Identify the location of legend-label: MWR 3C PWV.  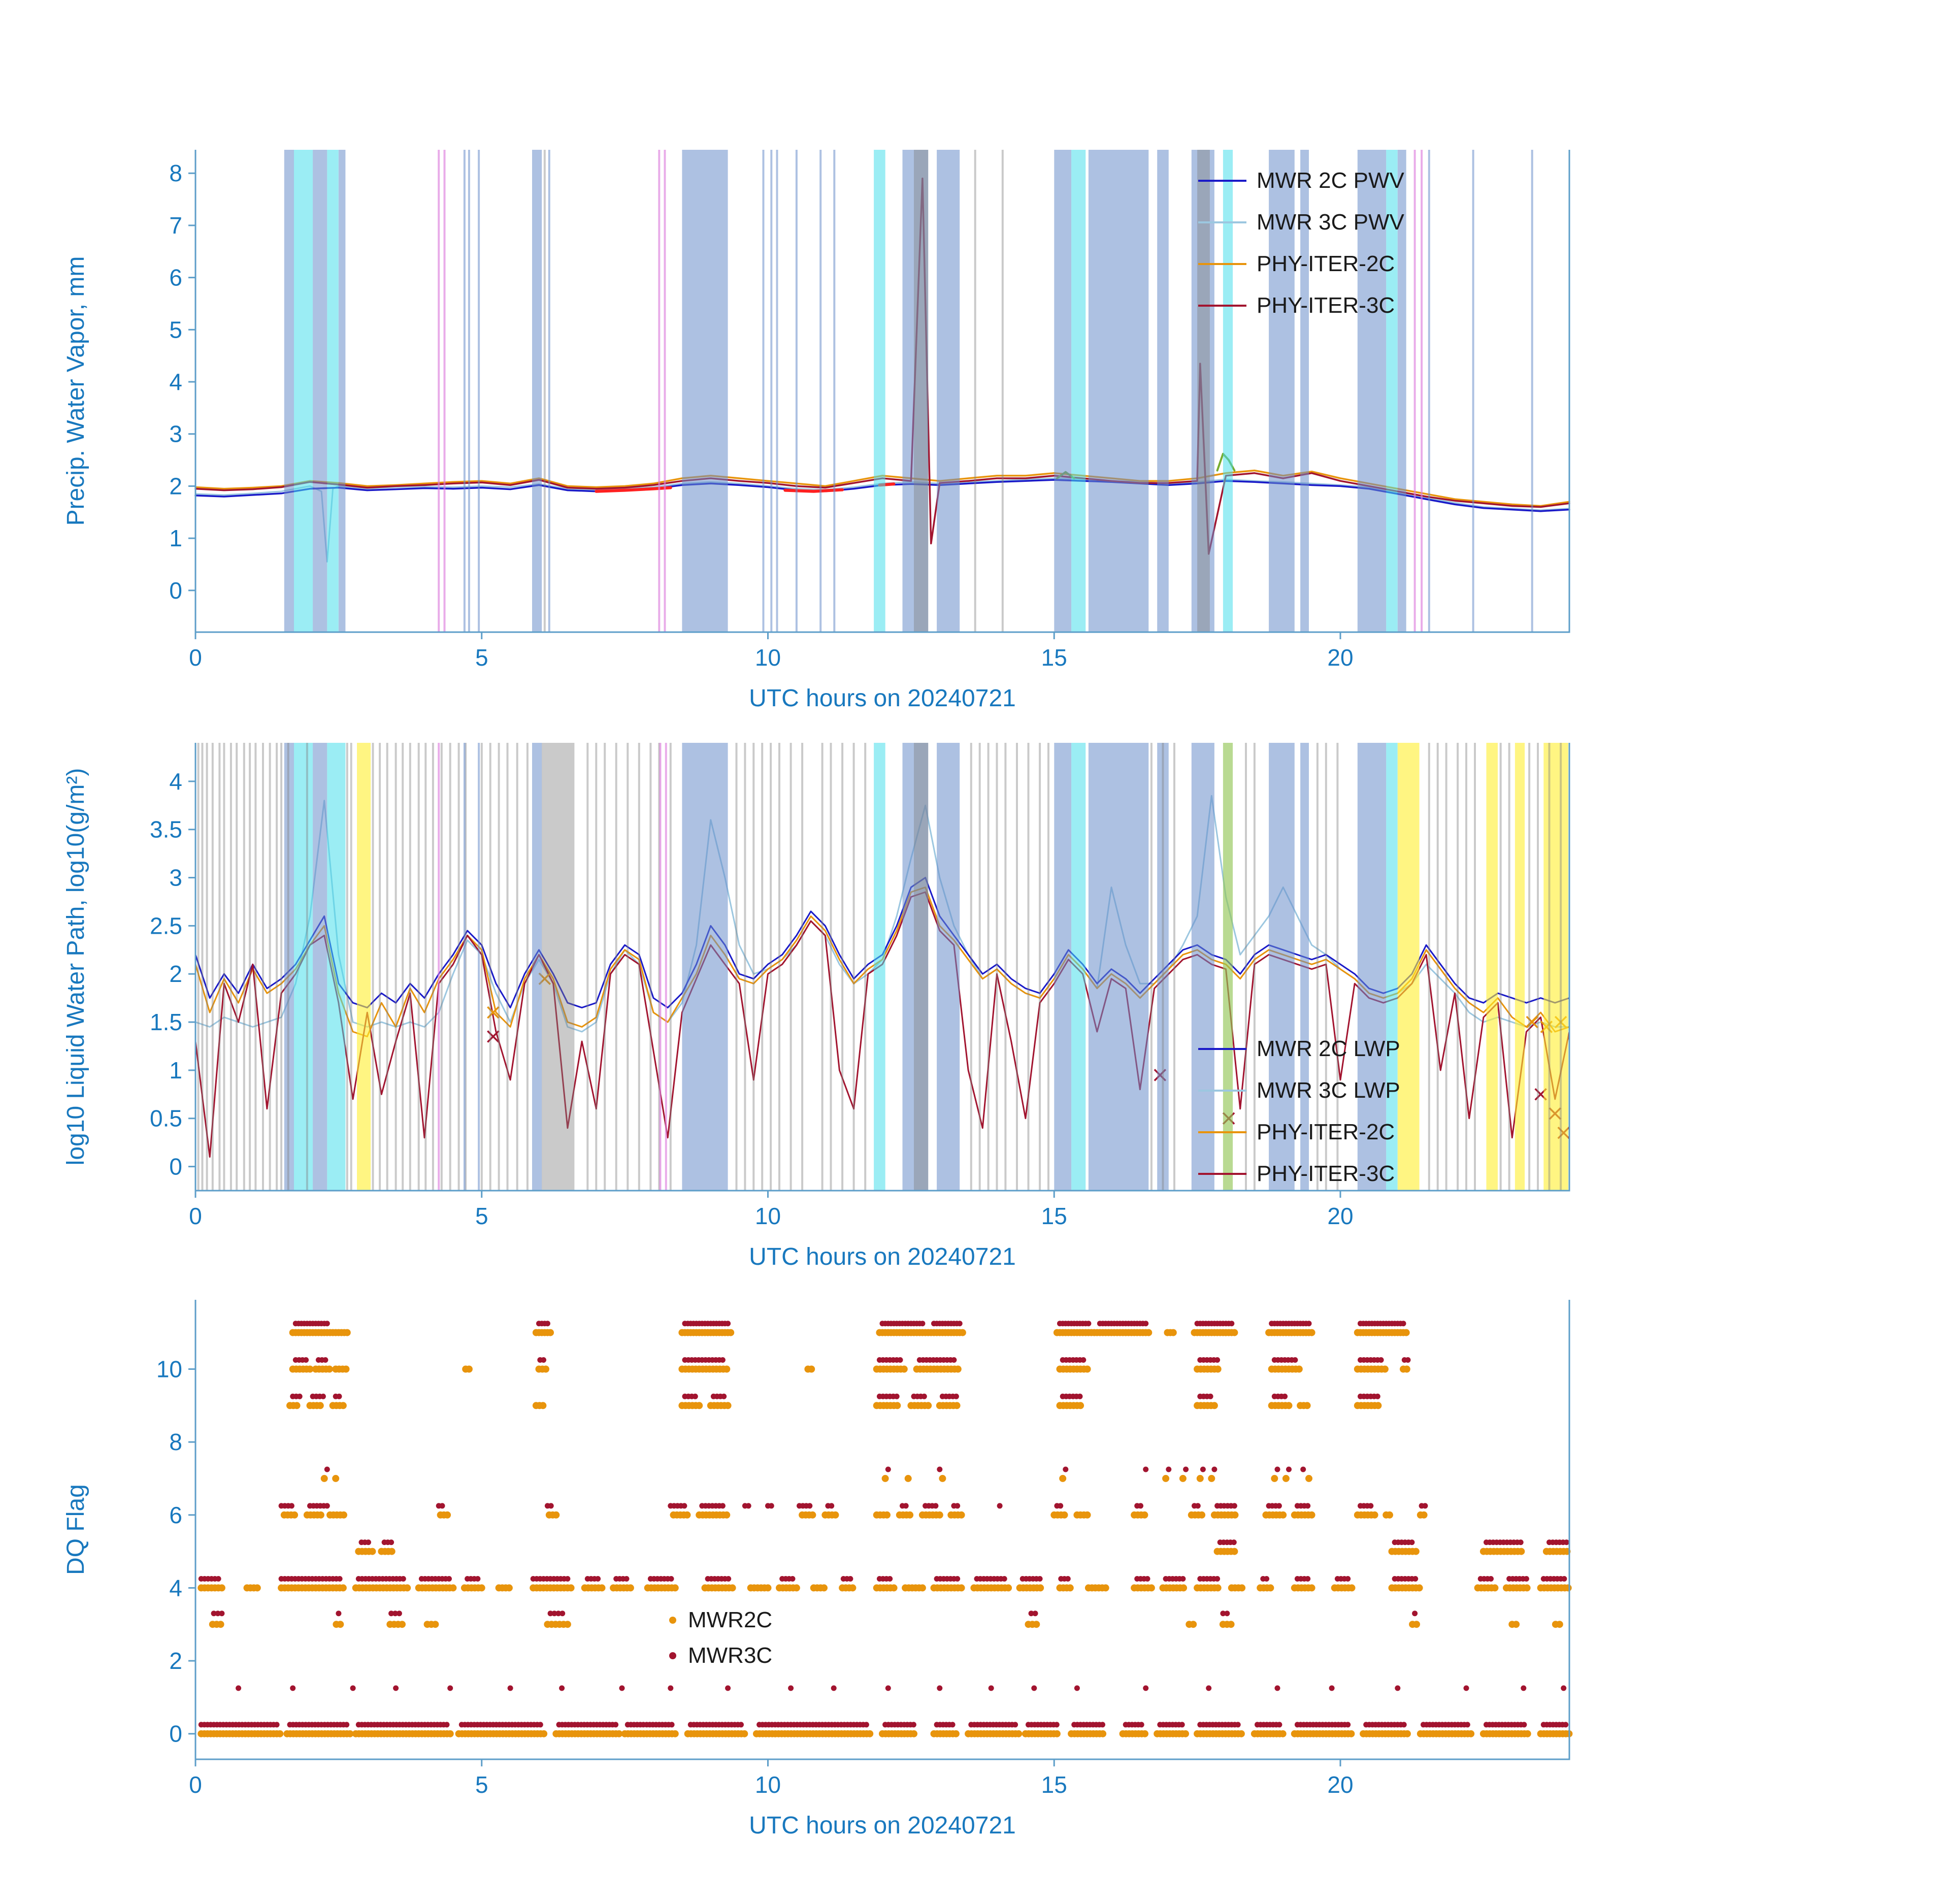
(1331, 223).